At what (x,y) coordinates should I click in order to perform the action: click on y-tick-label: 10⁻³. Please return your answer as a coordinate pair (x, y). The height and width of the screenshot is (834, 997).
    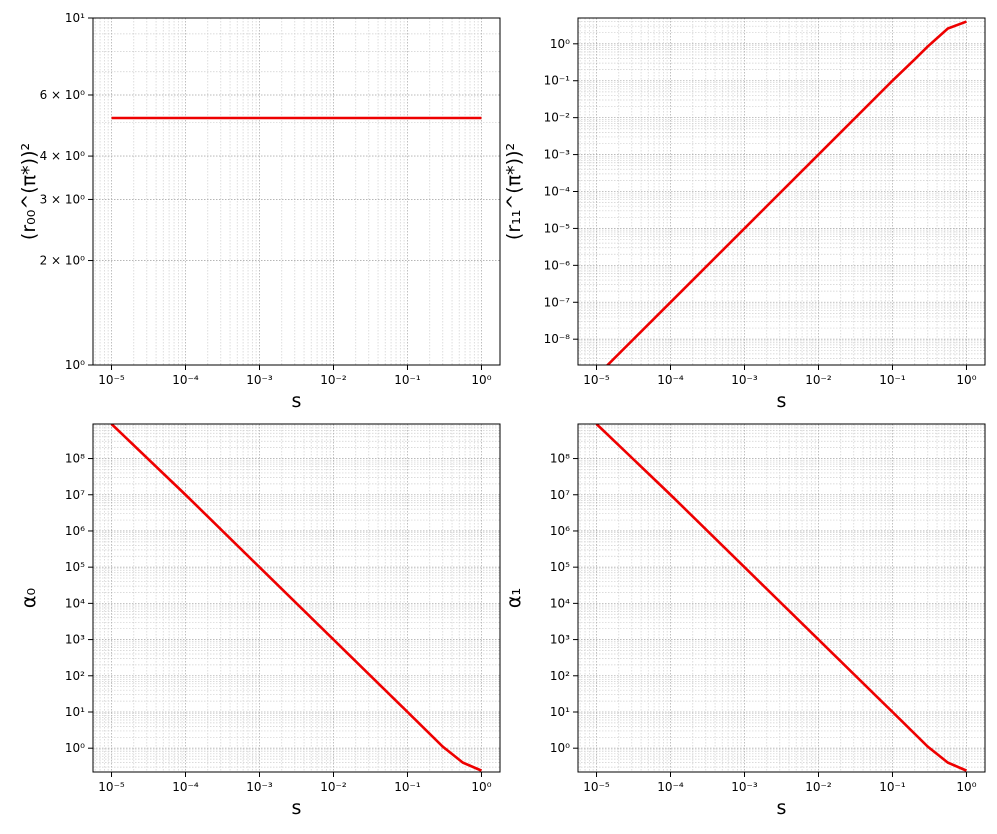
    Looking at the image, I should click on (557, 155).